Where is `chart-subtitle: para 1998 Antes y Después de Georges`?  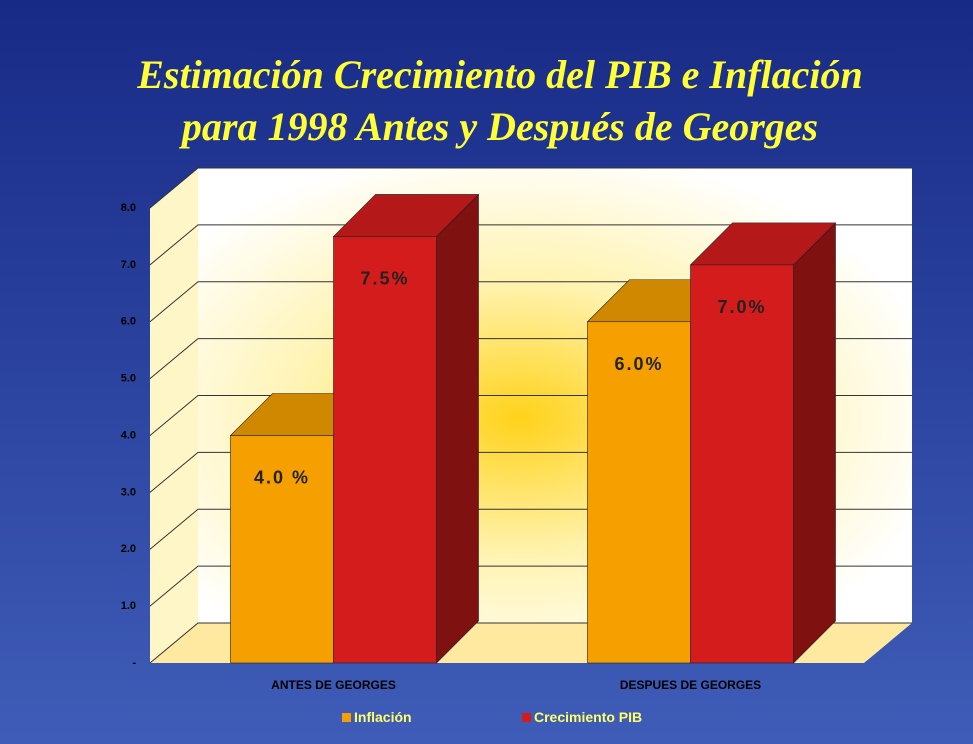
chart-subtitle: para 1998 Antes y Después de Georges is located at coordinates (498, 126).